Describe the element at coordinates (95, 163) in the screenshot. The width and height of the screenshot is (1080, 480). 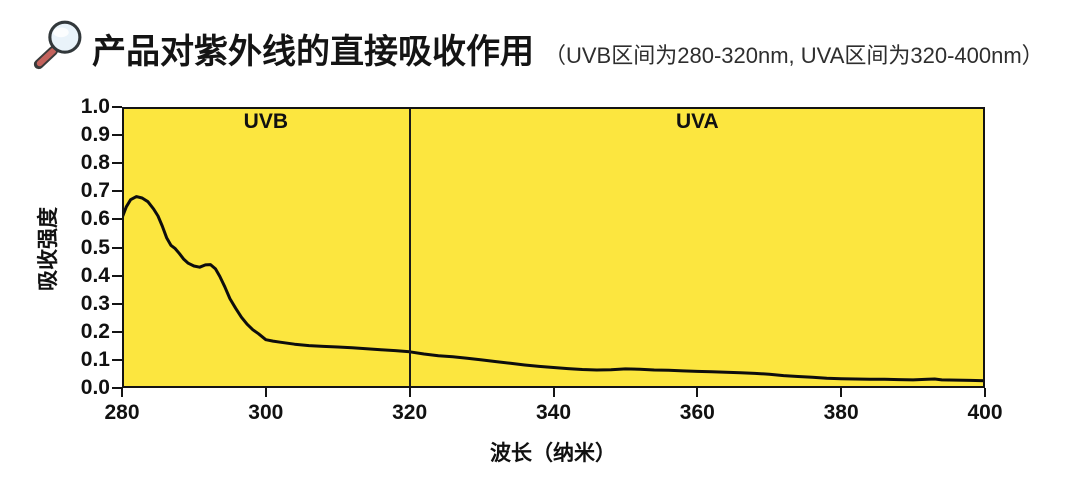
I see `y-tick-label: 0.8` at that location.